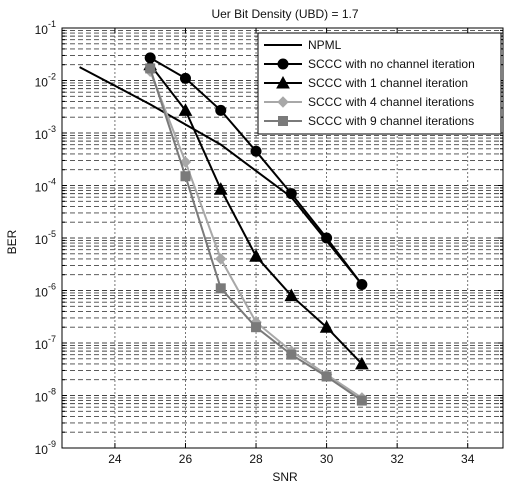 This screenshot has height=485, width=509. I want to click on x-tick-label: 32, so click(397, 459).